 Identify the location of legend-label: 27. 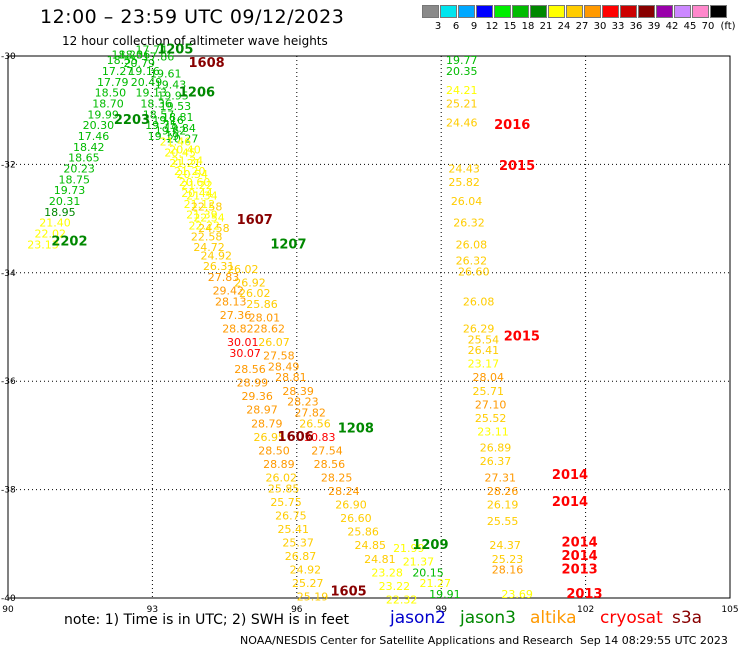
(582, 26).